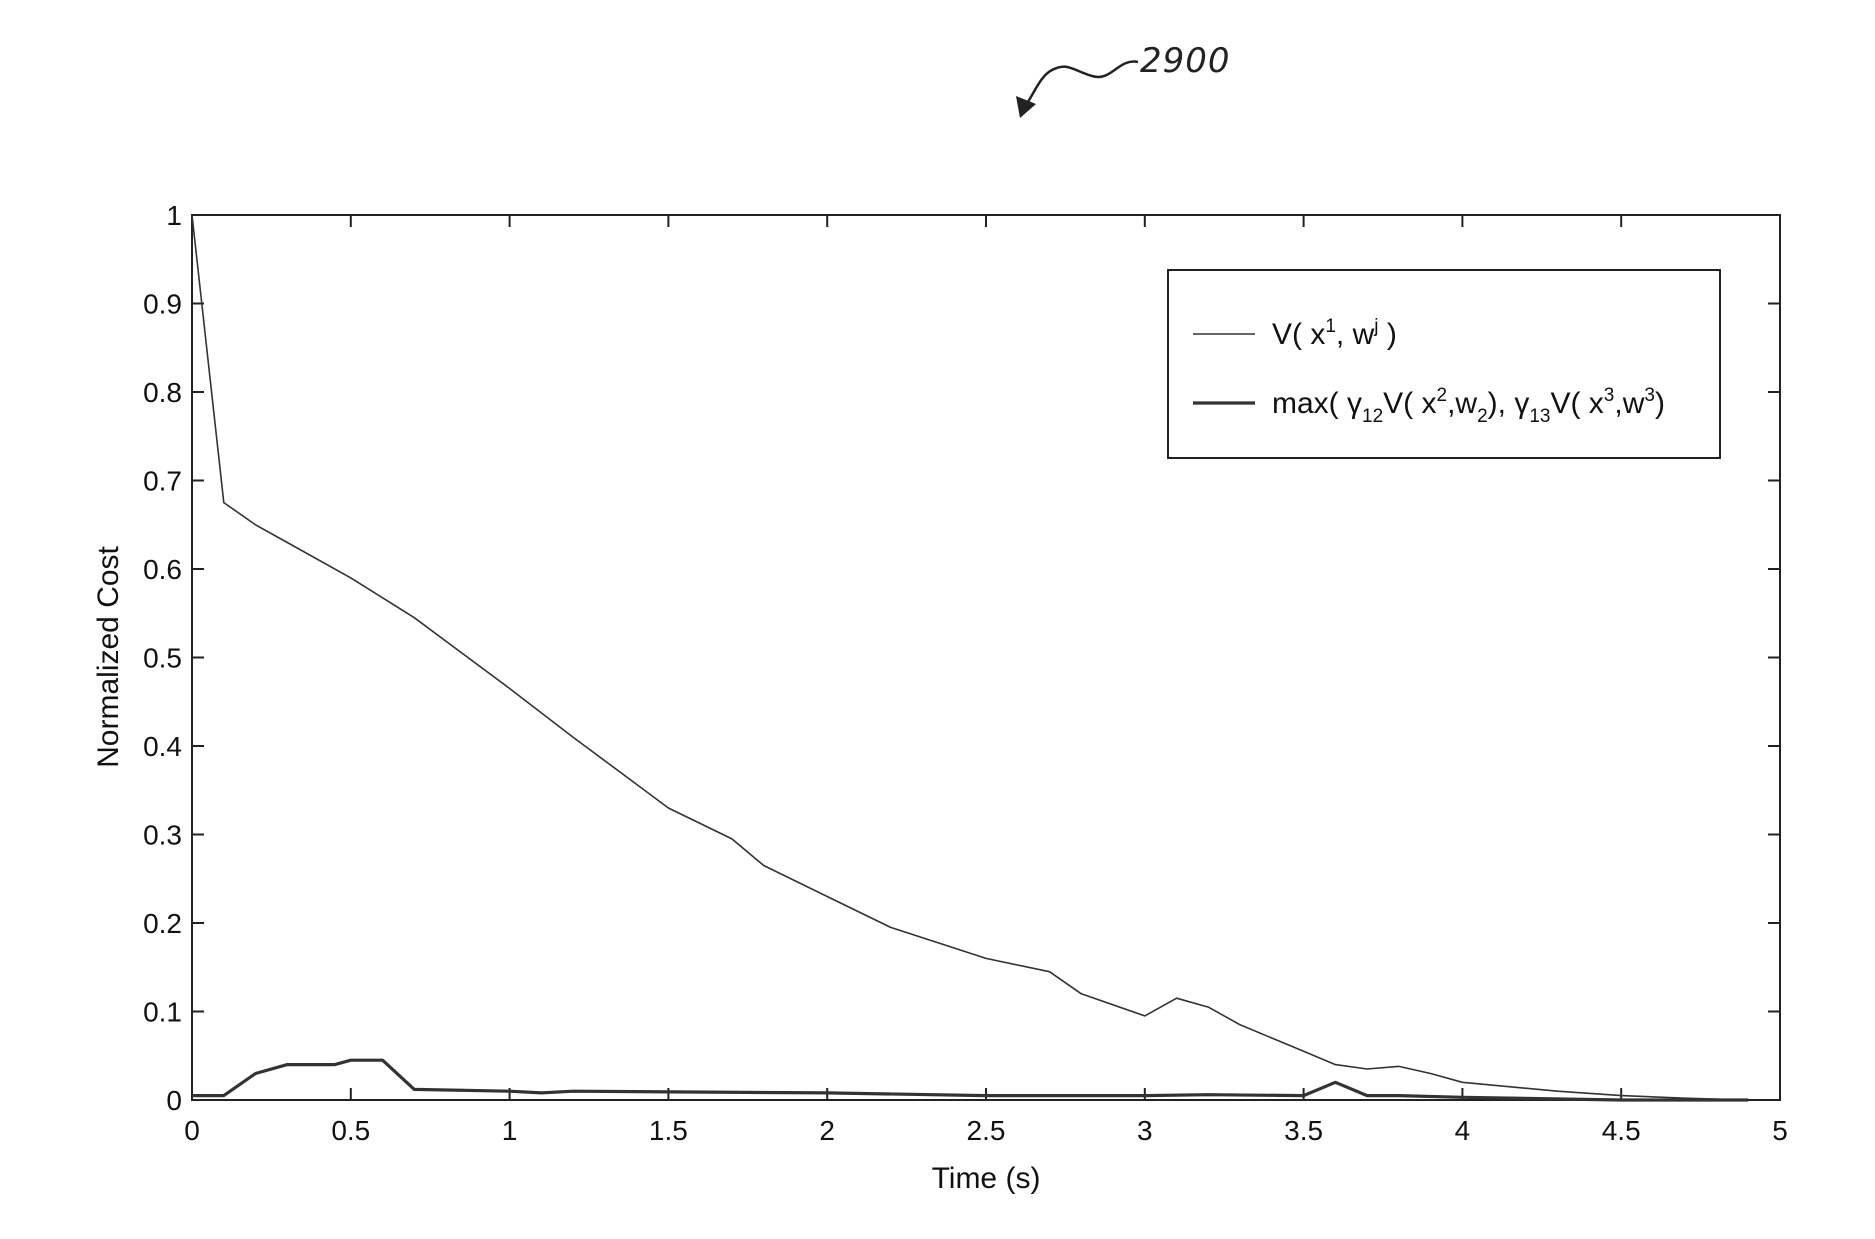  What do you see at coordinates (350, 1130) in the screenshot?
I see `x-tick-label: 0.5` at bounding box center [350, 1130].